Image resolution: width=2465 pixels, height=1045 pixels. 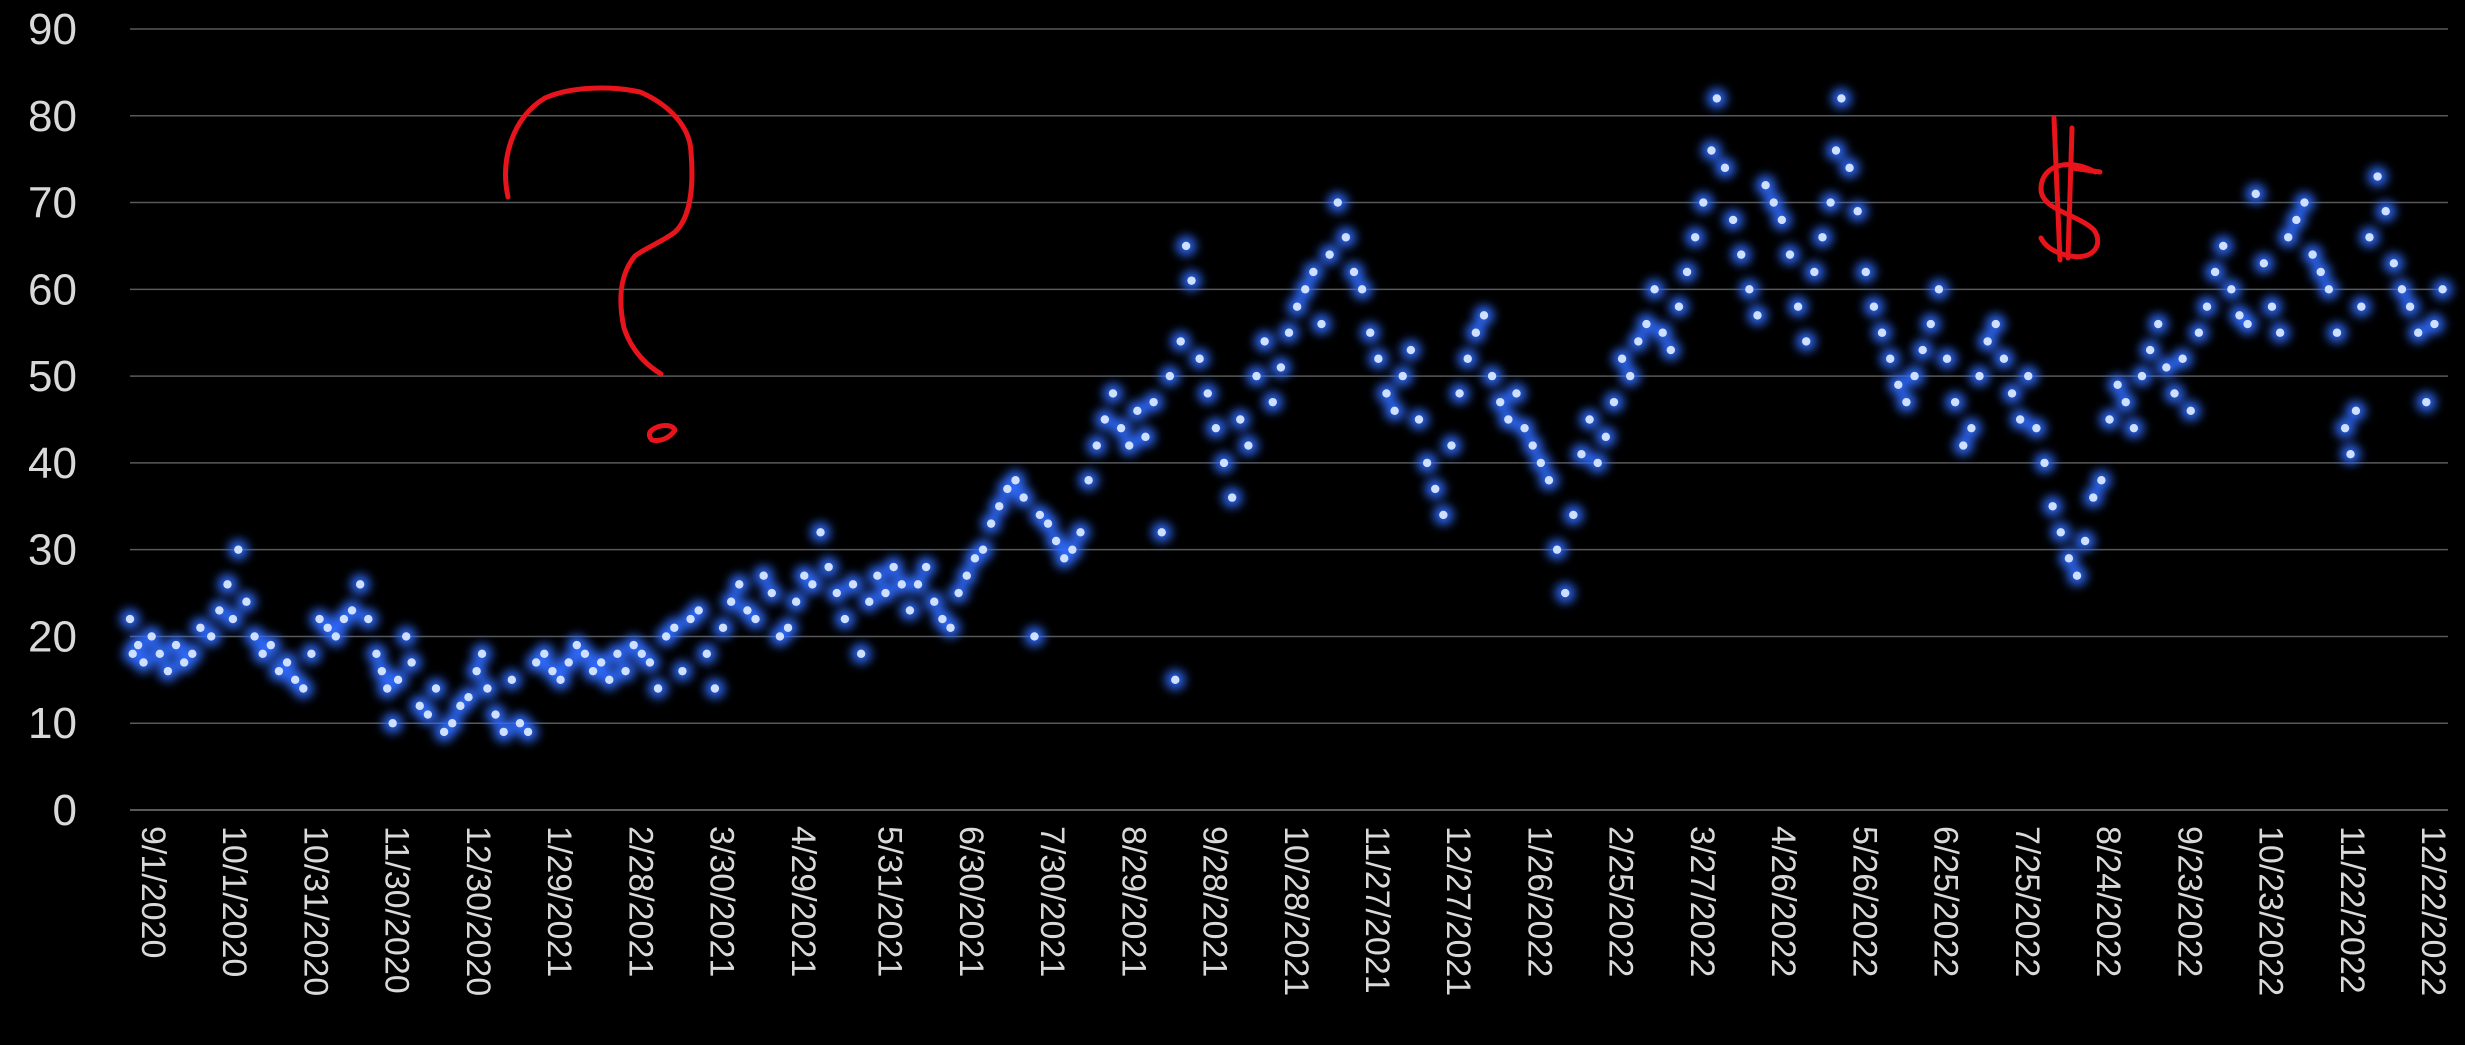 I want to click on y-tick-label: 30, so click(x=52, y=550).